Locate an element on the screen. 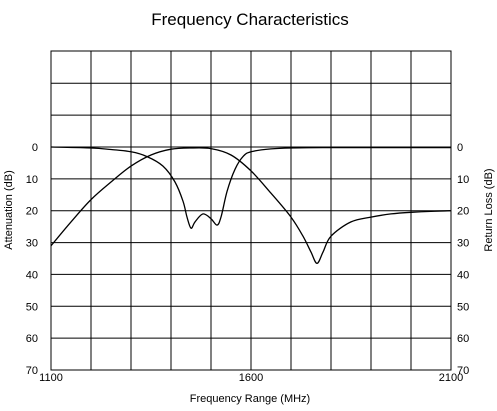 This screenshot has width=497, height=411. x-axis-label: Frequency Range (MHz) is located at coordinates (250, 399).